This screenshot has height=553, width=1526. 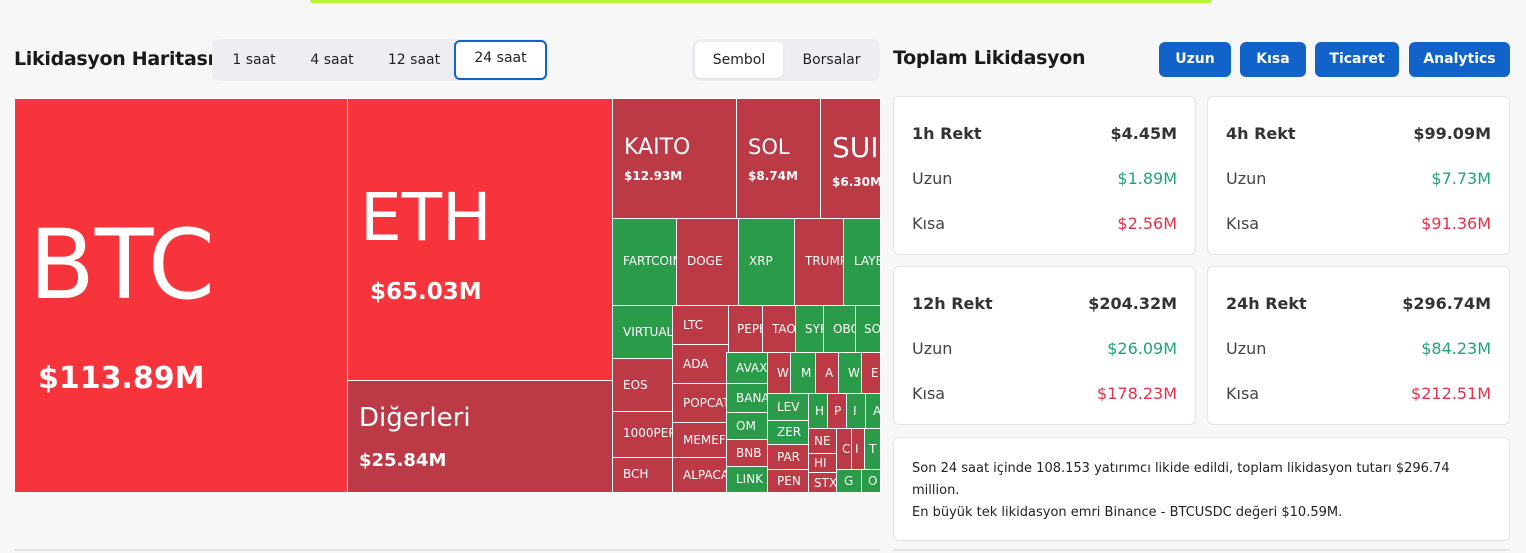 I want to click on treemap-symbol: LEV, so click(x=788, y=407).